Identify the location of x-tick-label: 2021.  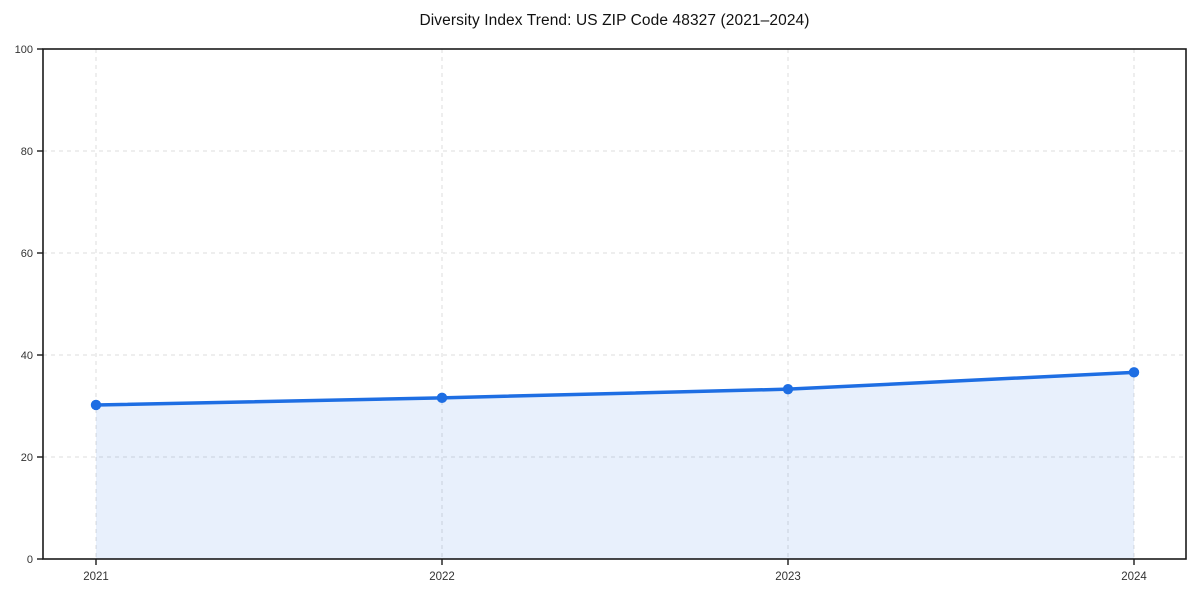
(96, 577).